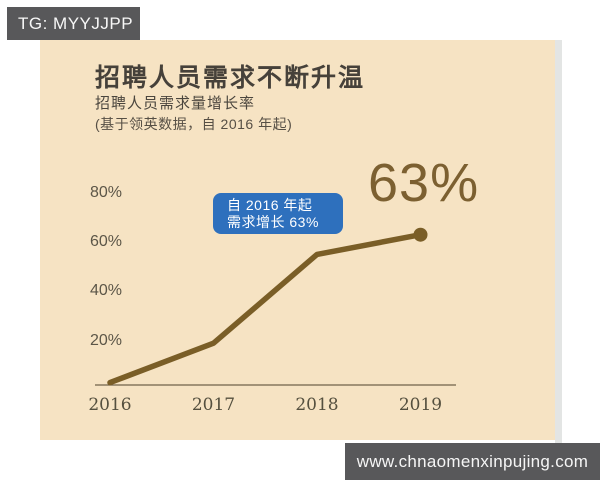 This screenshot has height=480, width=600. Describe the element at coordinates (317, 405) in the screenshot. I see `x-axis-label: 2018` at that location.